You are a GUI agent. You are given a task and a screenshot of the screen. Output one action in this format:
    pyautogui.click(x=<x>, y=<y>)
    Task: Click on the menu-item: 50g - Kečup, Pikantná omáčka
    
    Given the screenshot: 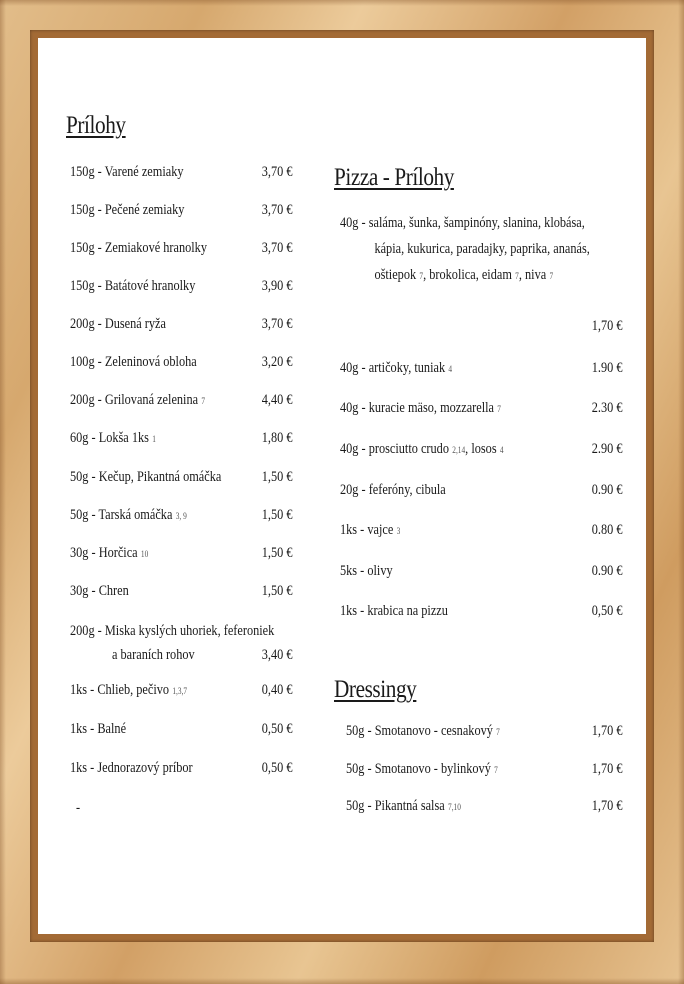 What is the action you would take?
    pyautogui.click(x=145, y=477)
    